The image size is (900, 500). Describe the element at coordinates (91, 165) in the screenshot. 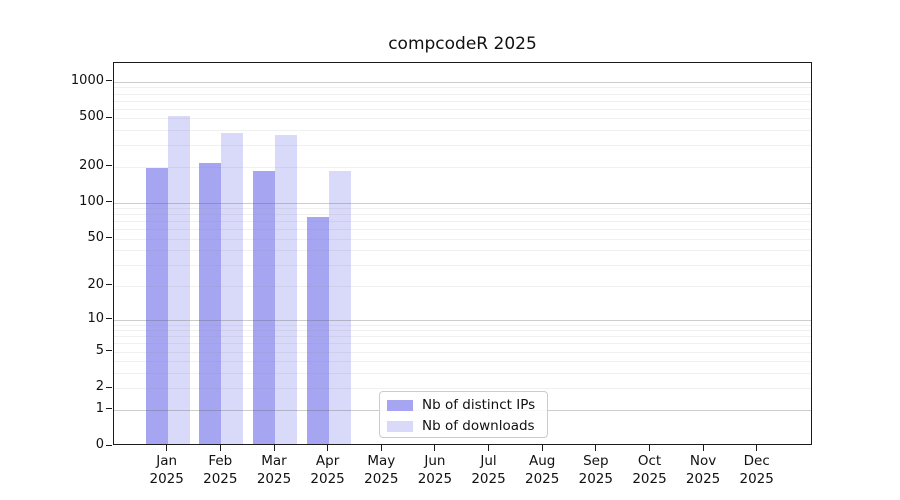

I see `y-axis-label-200: 200` at that location.